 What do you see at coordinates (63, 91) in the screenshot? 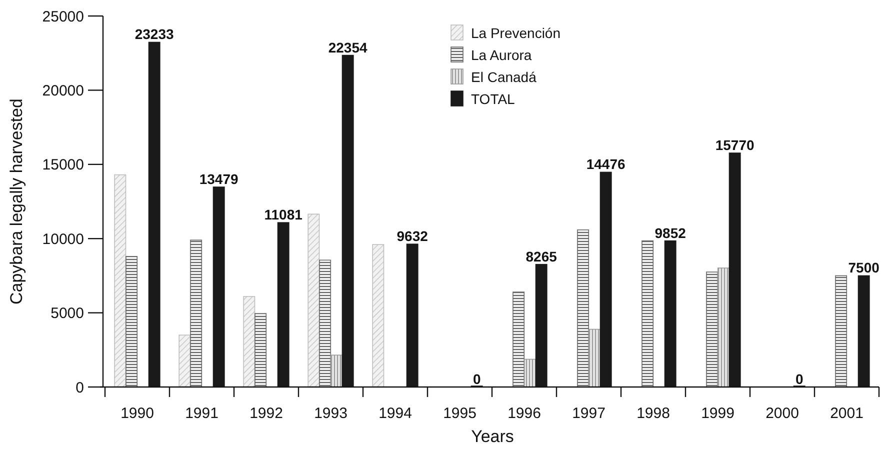
I see `y-tick-label: 20000` at bounding box center [63, 91].